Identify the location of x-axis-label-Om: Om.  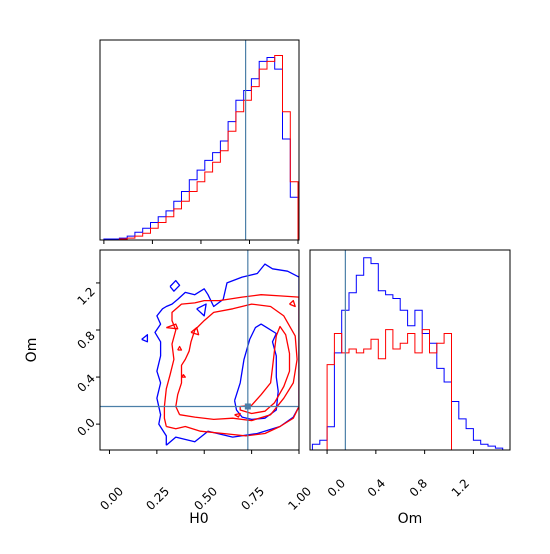
(410, 519).